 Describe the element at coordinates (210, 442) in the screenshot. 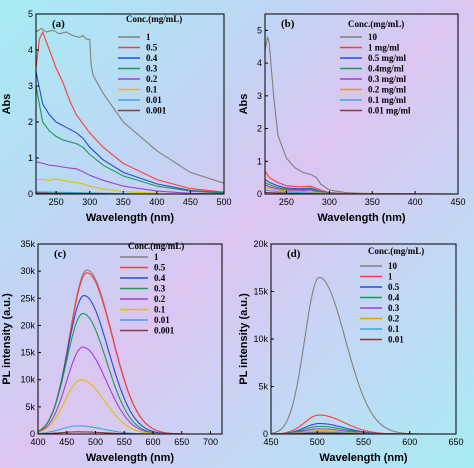

I see `x-tick-label: 700` at that location.